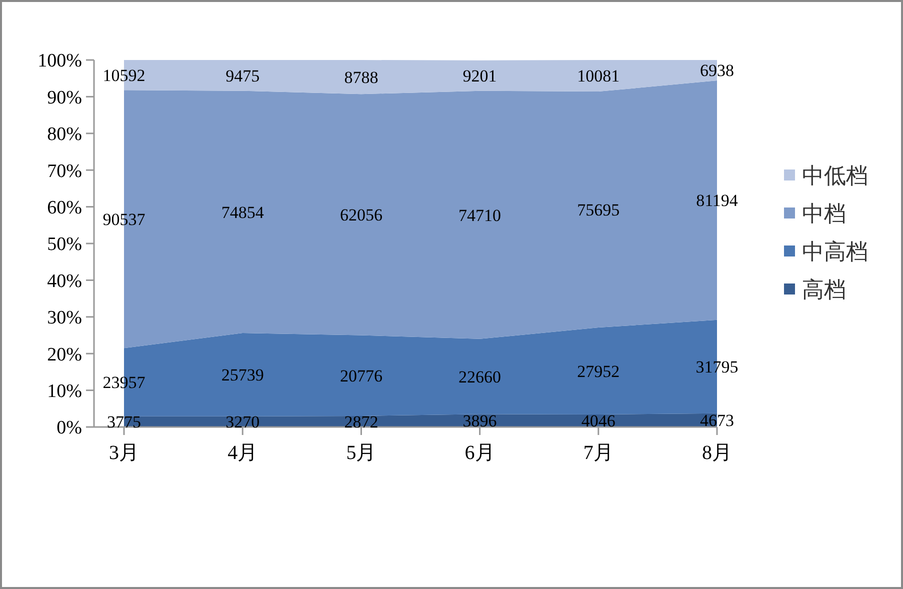 This screenshot has height=589, width=903. Describe the element at coordinates (598, 453) in the screenshot. I see `x-tick-label: 7月` at that location.